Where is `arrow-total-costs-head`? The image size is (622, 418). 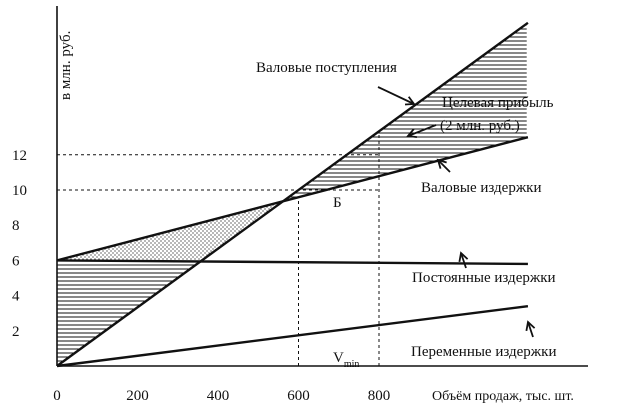 arrow-total-costs-head is located at coordinates (441, 163).